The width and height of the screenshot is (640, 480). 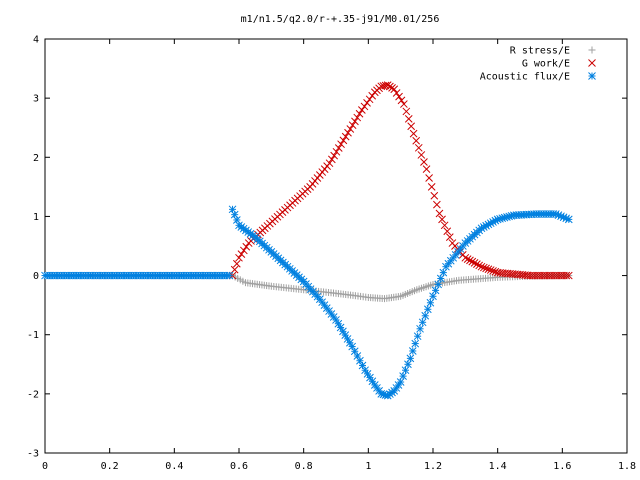 What do you see at coordinates (368, 466) in the screenshot?
I see `x-tick-label: 1` at bounding box center [368, 466].